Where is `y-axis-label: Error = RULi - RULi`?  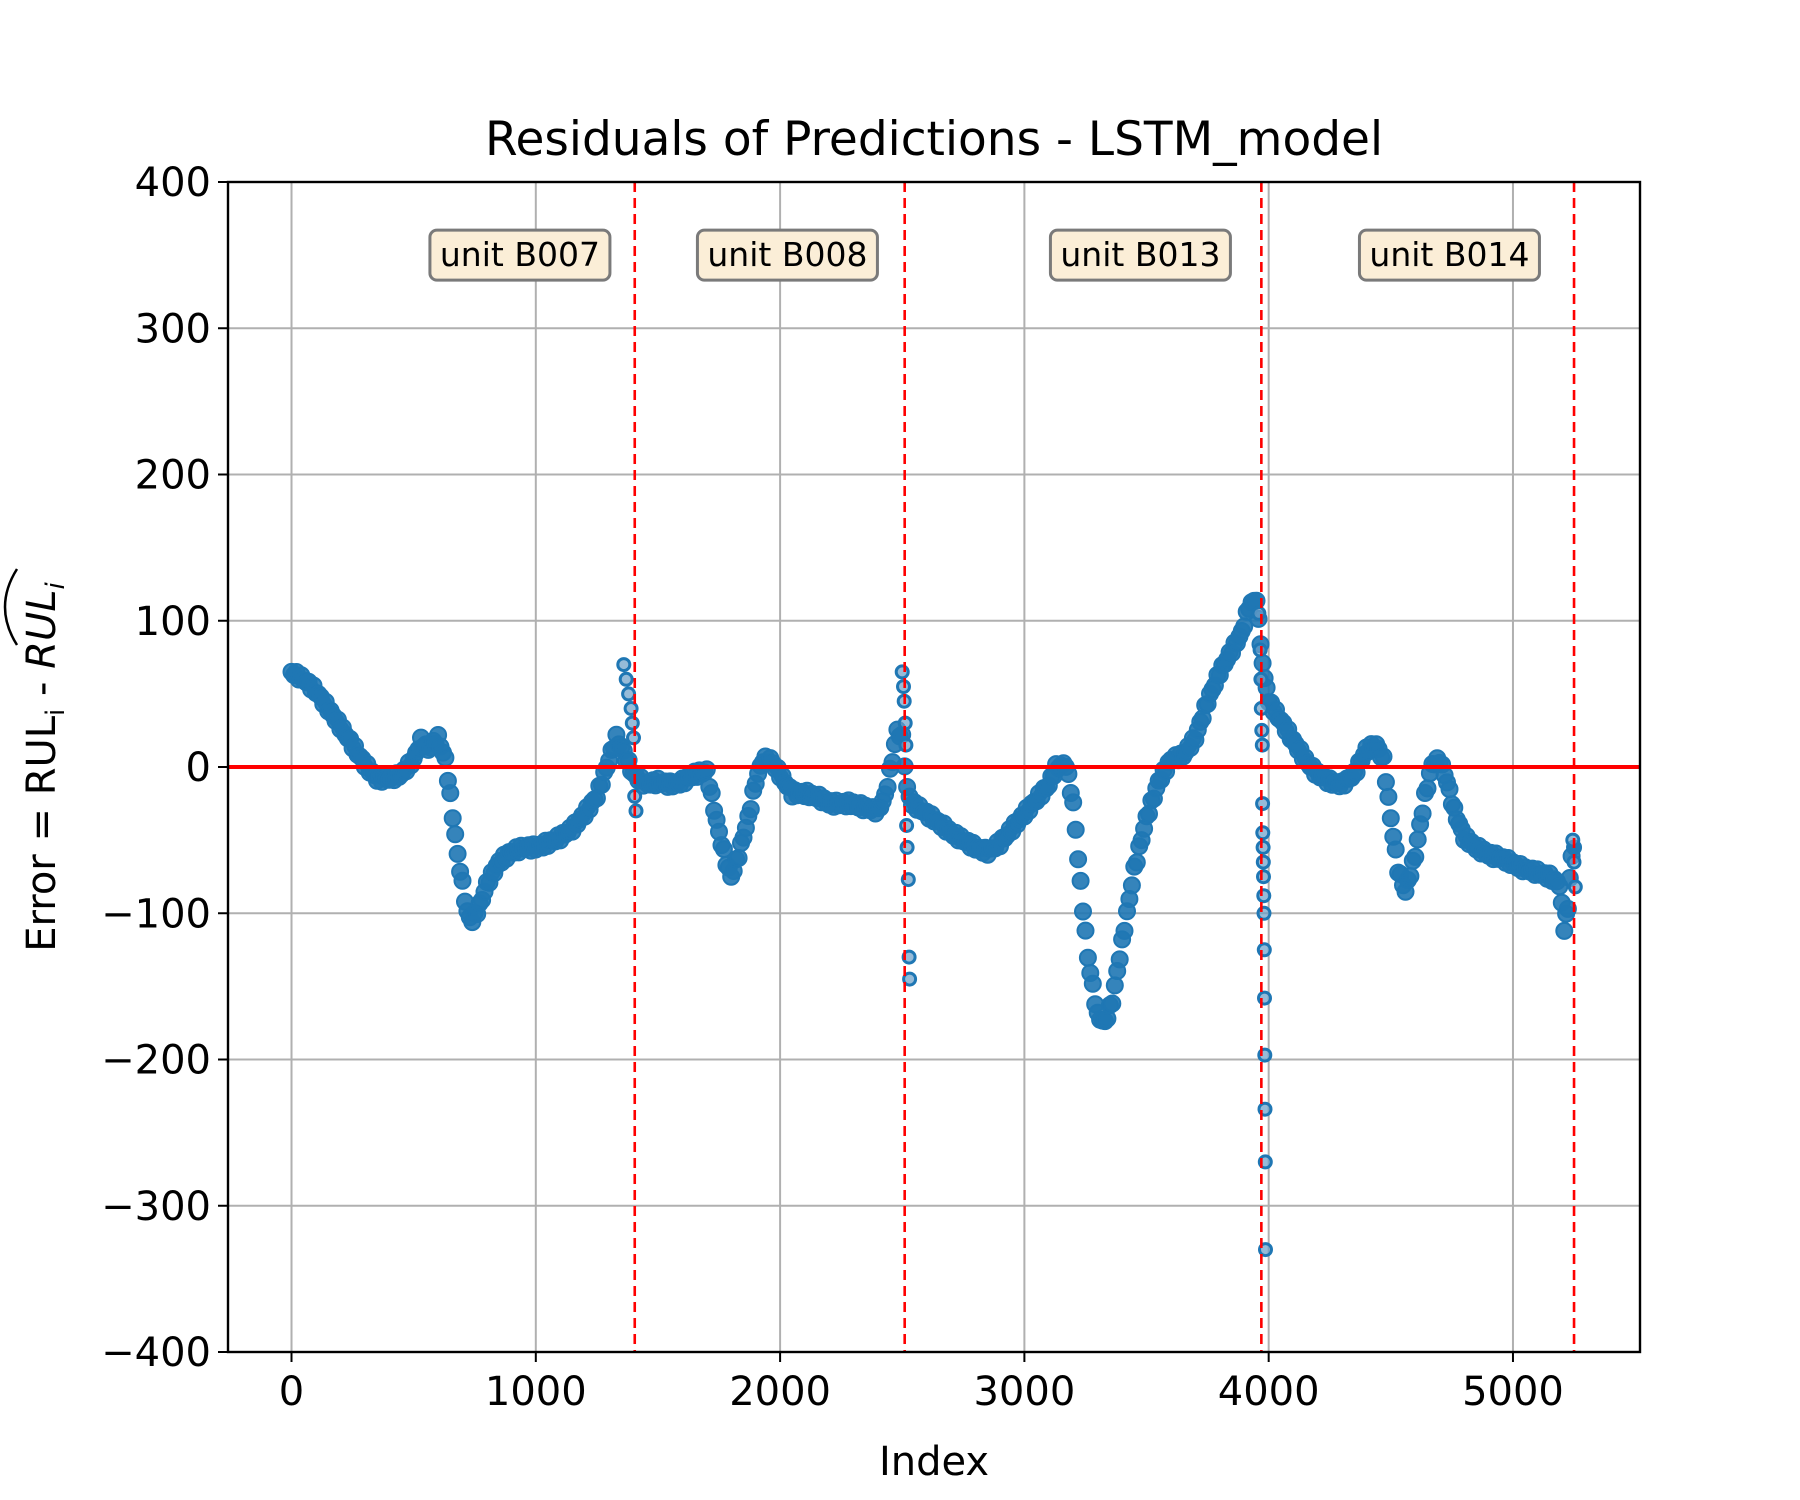
y-axis-label: Error = RULi - RULi is located at coordinates (37, 760).